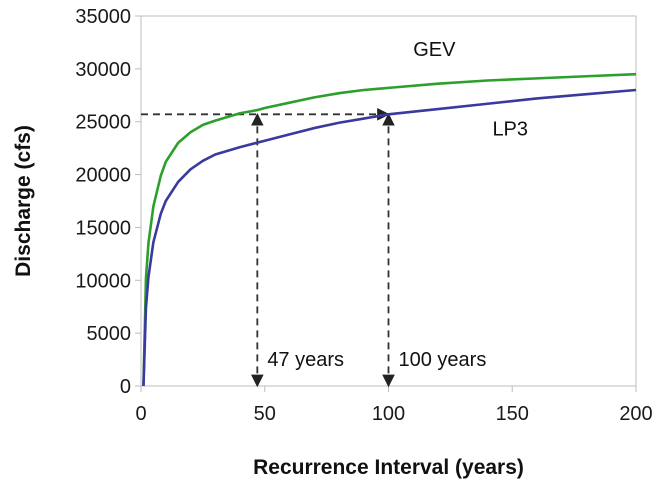 This screenshot has height=484, width=660. What do you see at coordinates (635, 414) in the screenshot?
I see `x-tick-label: 200` at bounding box center [635, 414].